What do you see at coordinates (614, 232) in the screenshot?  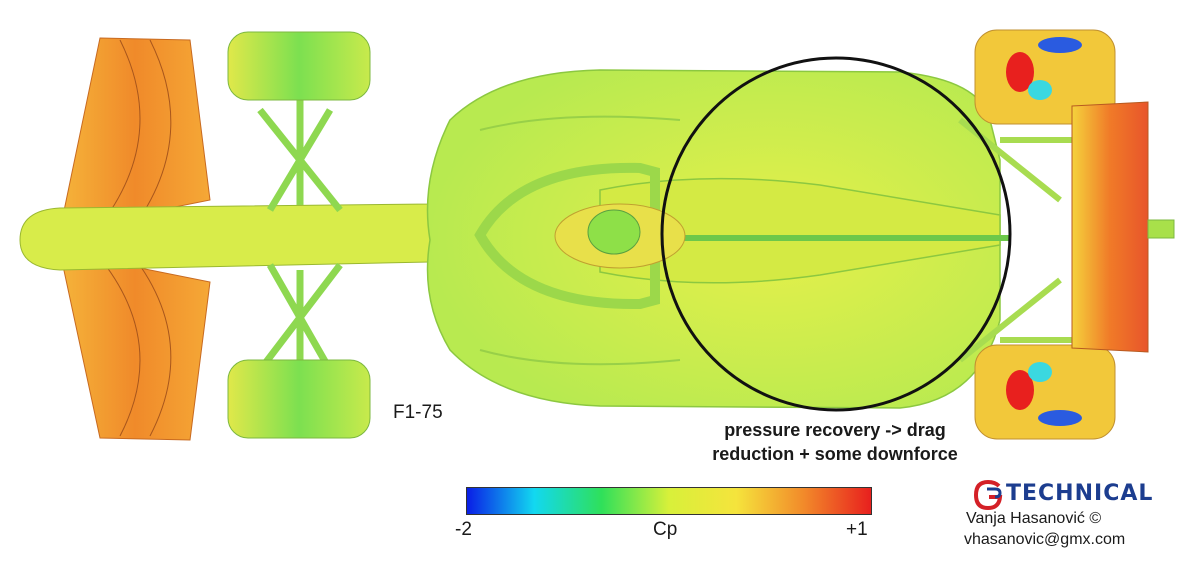 I see `driver-helmet` at bounding box center [614, 232].